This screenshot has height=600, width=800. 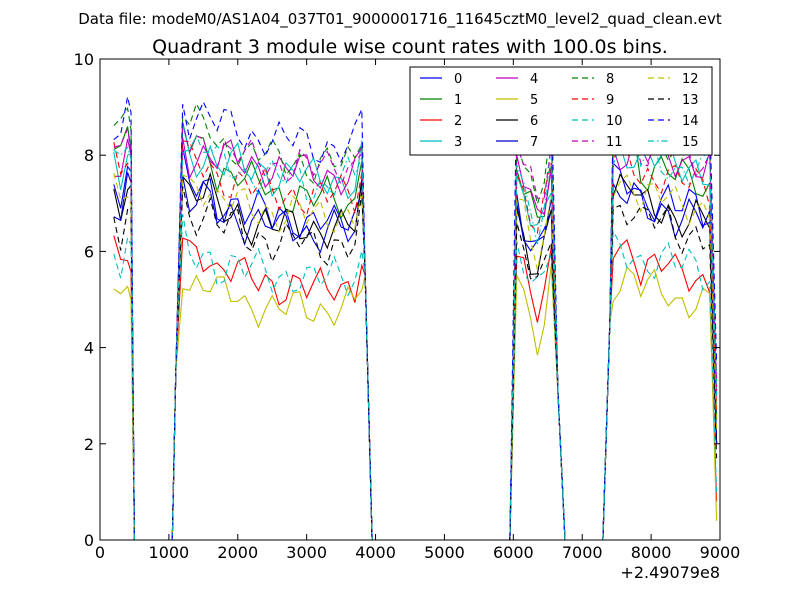 What do you see at coordinates (614, 142) in the screenshot?
I see `legend-label-11: 11` at bounding box center [614, 142].